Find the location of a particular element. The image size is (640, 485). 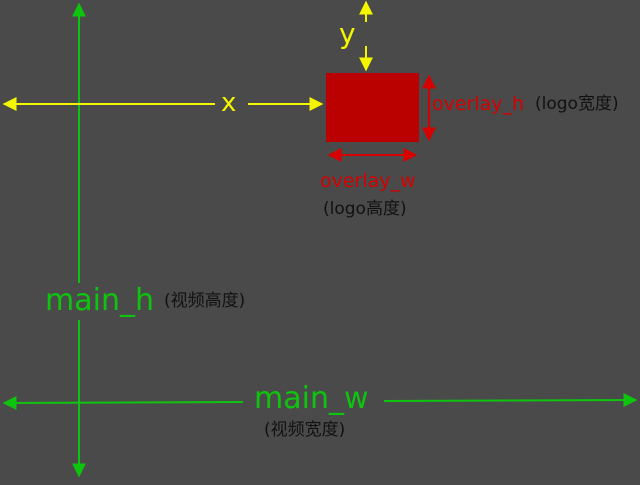

main-h-label: main_h is located at coordinates (99, 300).